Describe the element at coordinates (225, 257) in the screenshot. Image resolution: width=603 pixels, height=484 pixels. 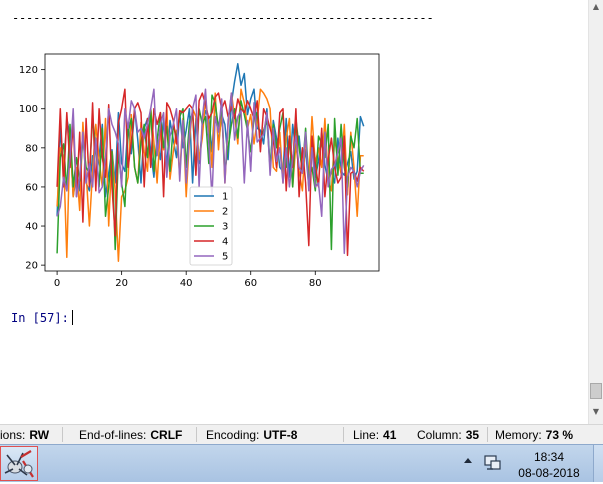
I see `legend-label-5: 5` at that location.